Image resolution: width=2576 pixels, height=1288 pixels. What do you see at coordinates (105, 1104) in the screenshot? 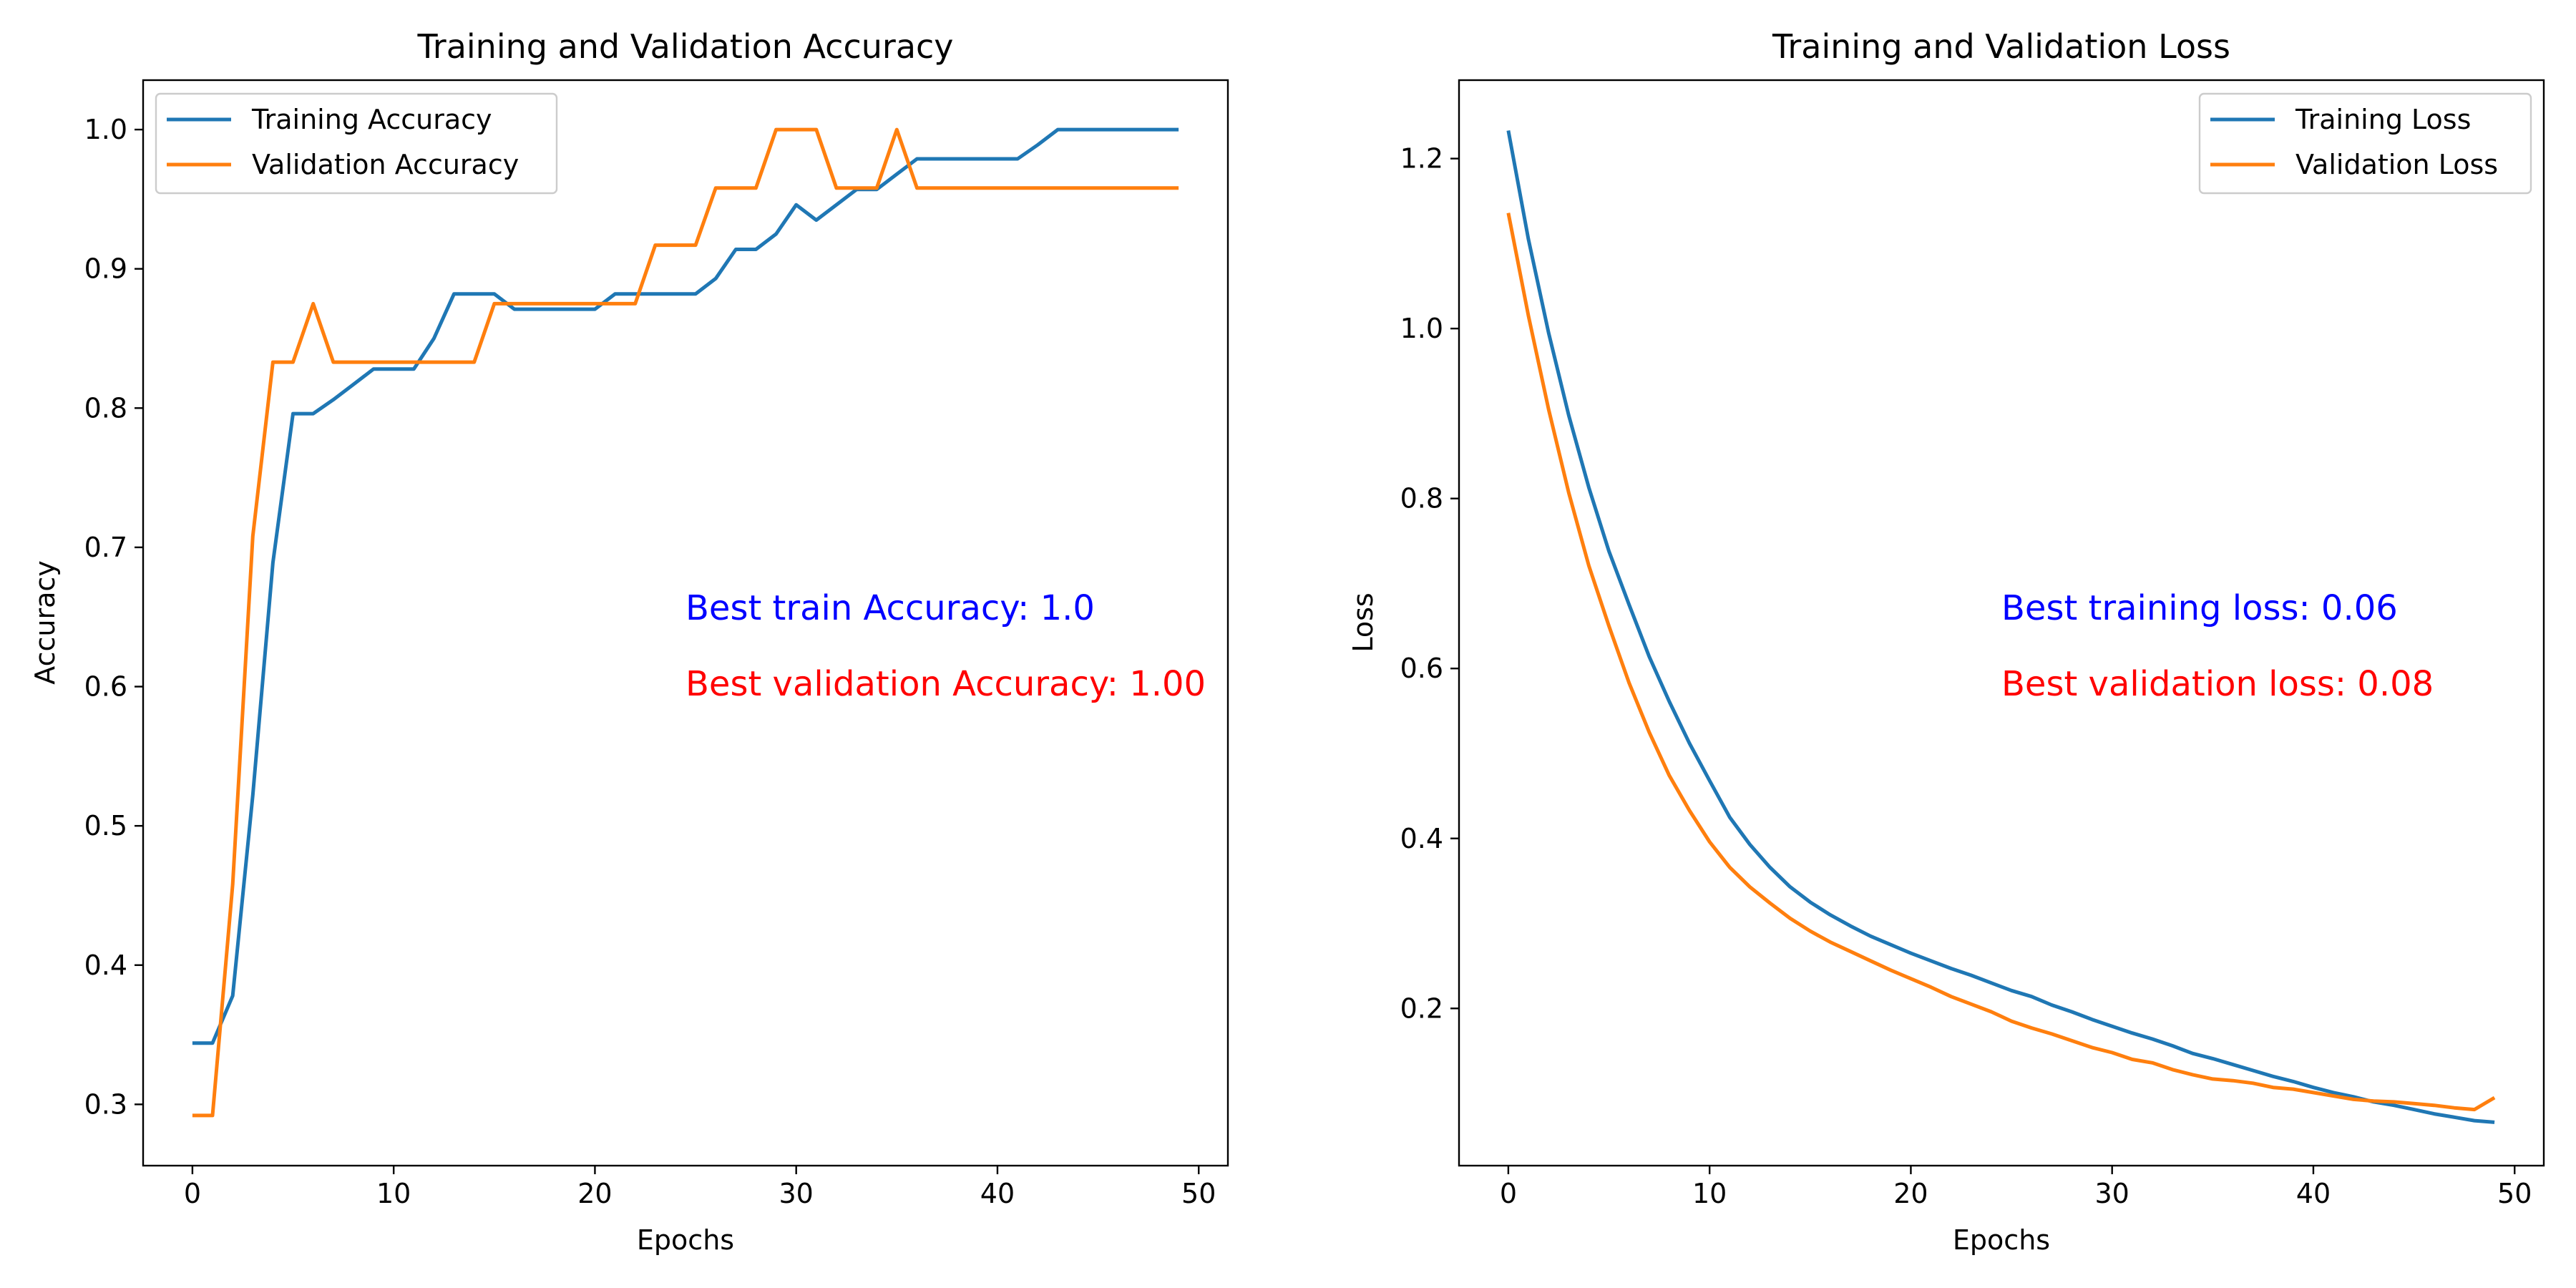
I see `accuracy-y-tick-label: 0.3` at bounding box center [105, 1104].